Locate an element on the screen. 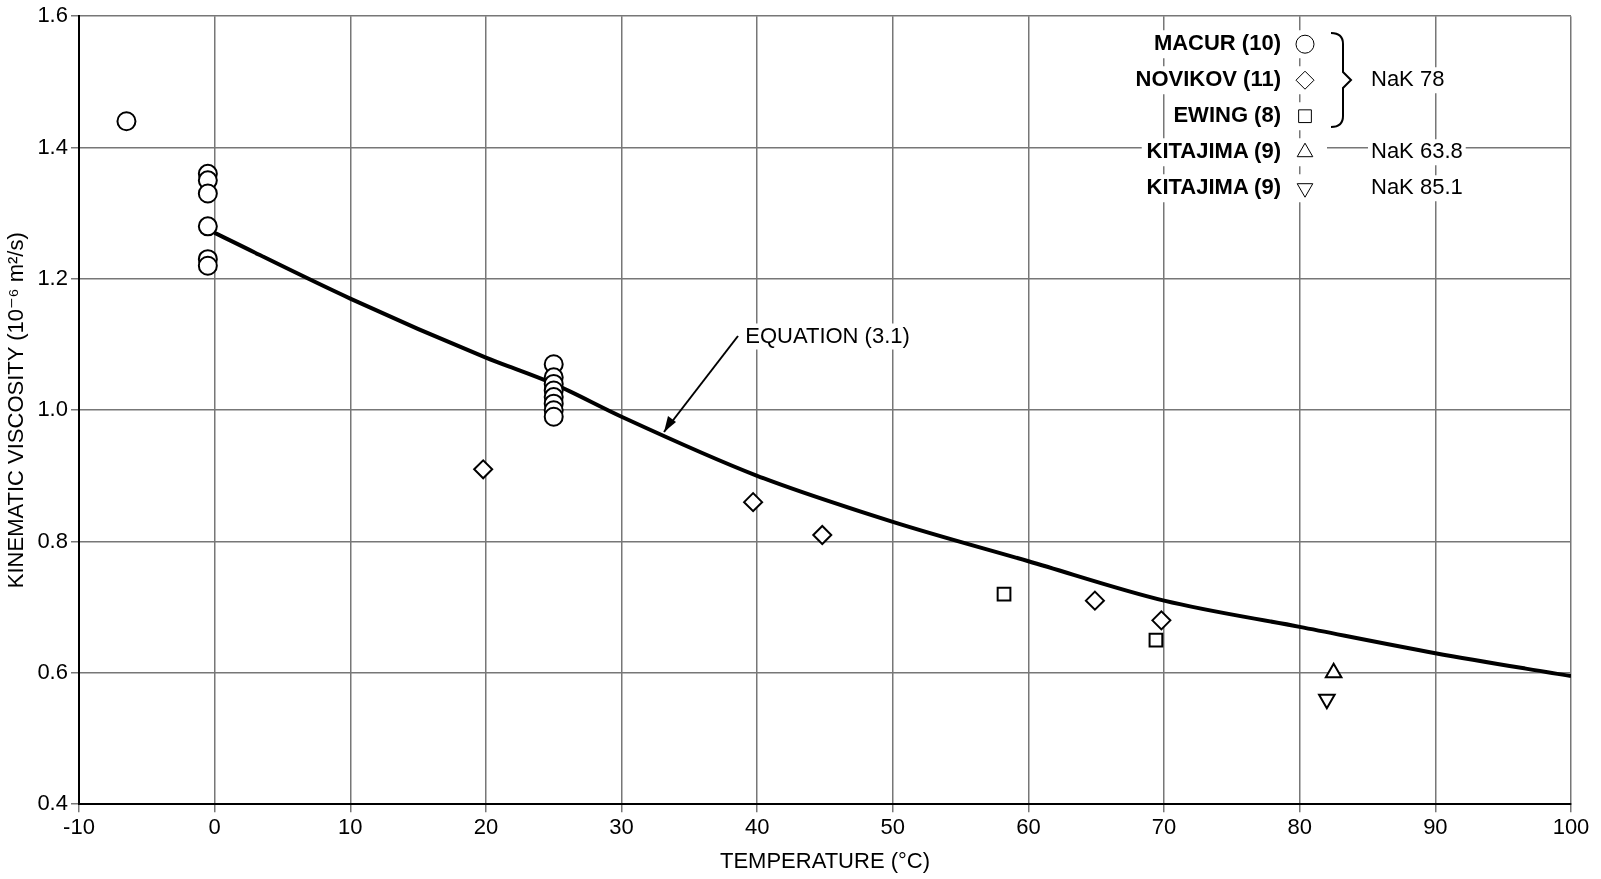 The image size is (1601, 879). legend-label: MACUR (10) is located at coordinates (1217, 43).